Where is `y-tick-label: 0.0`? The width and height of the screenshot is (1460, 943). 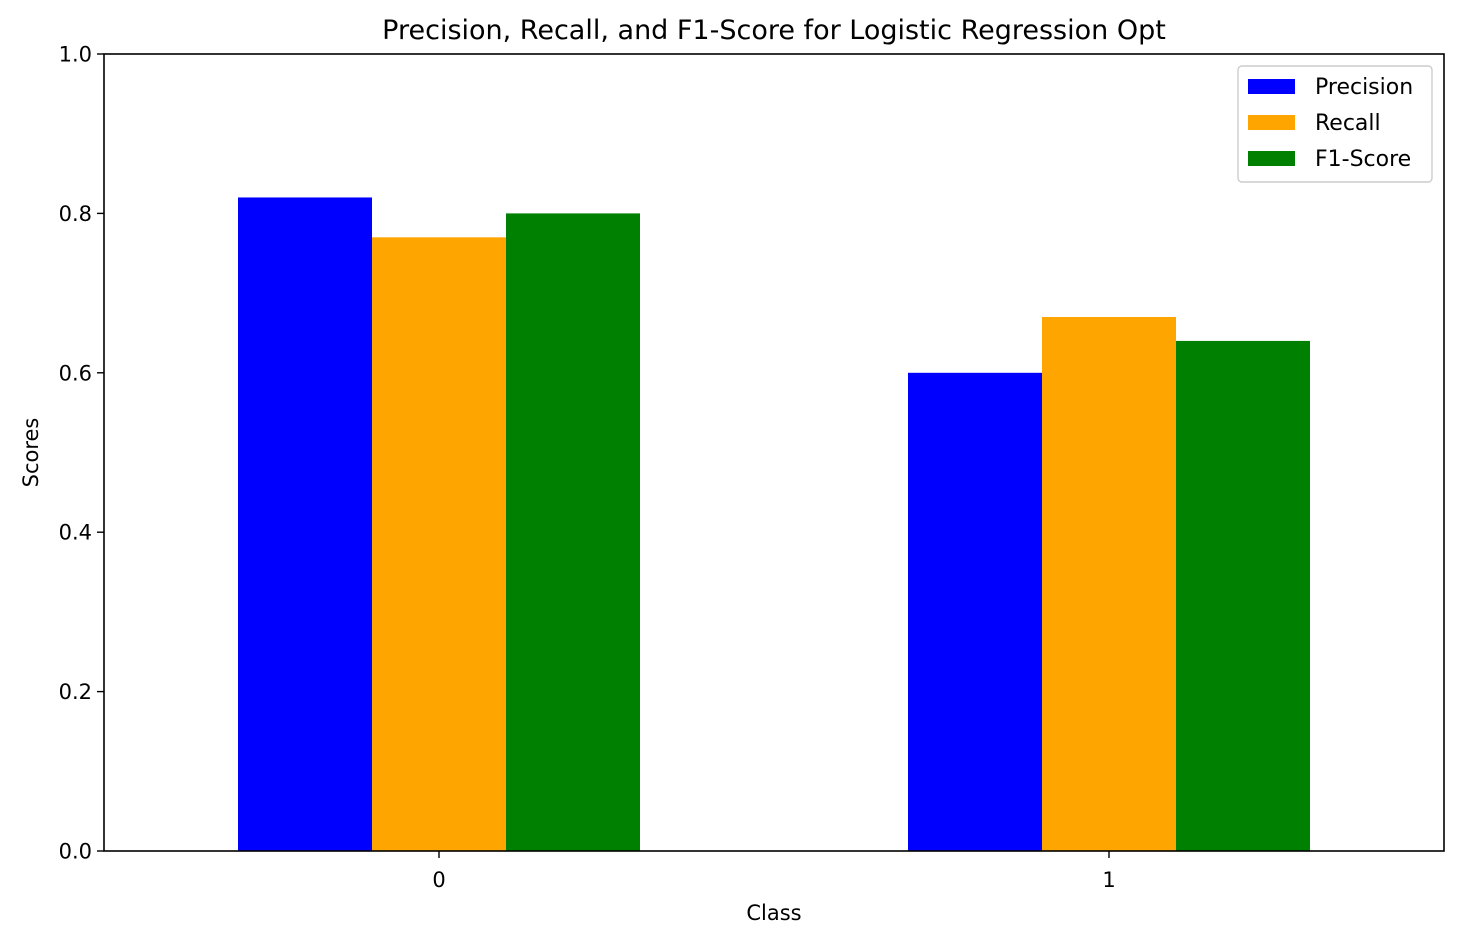 y-tick-label: 0.0 is located at coordinates (75, 852).